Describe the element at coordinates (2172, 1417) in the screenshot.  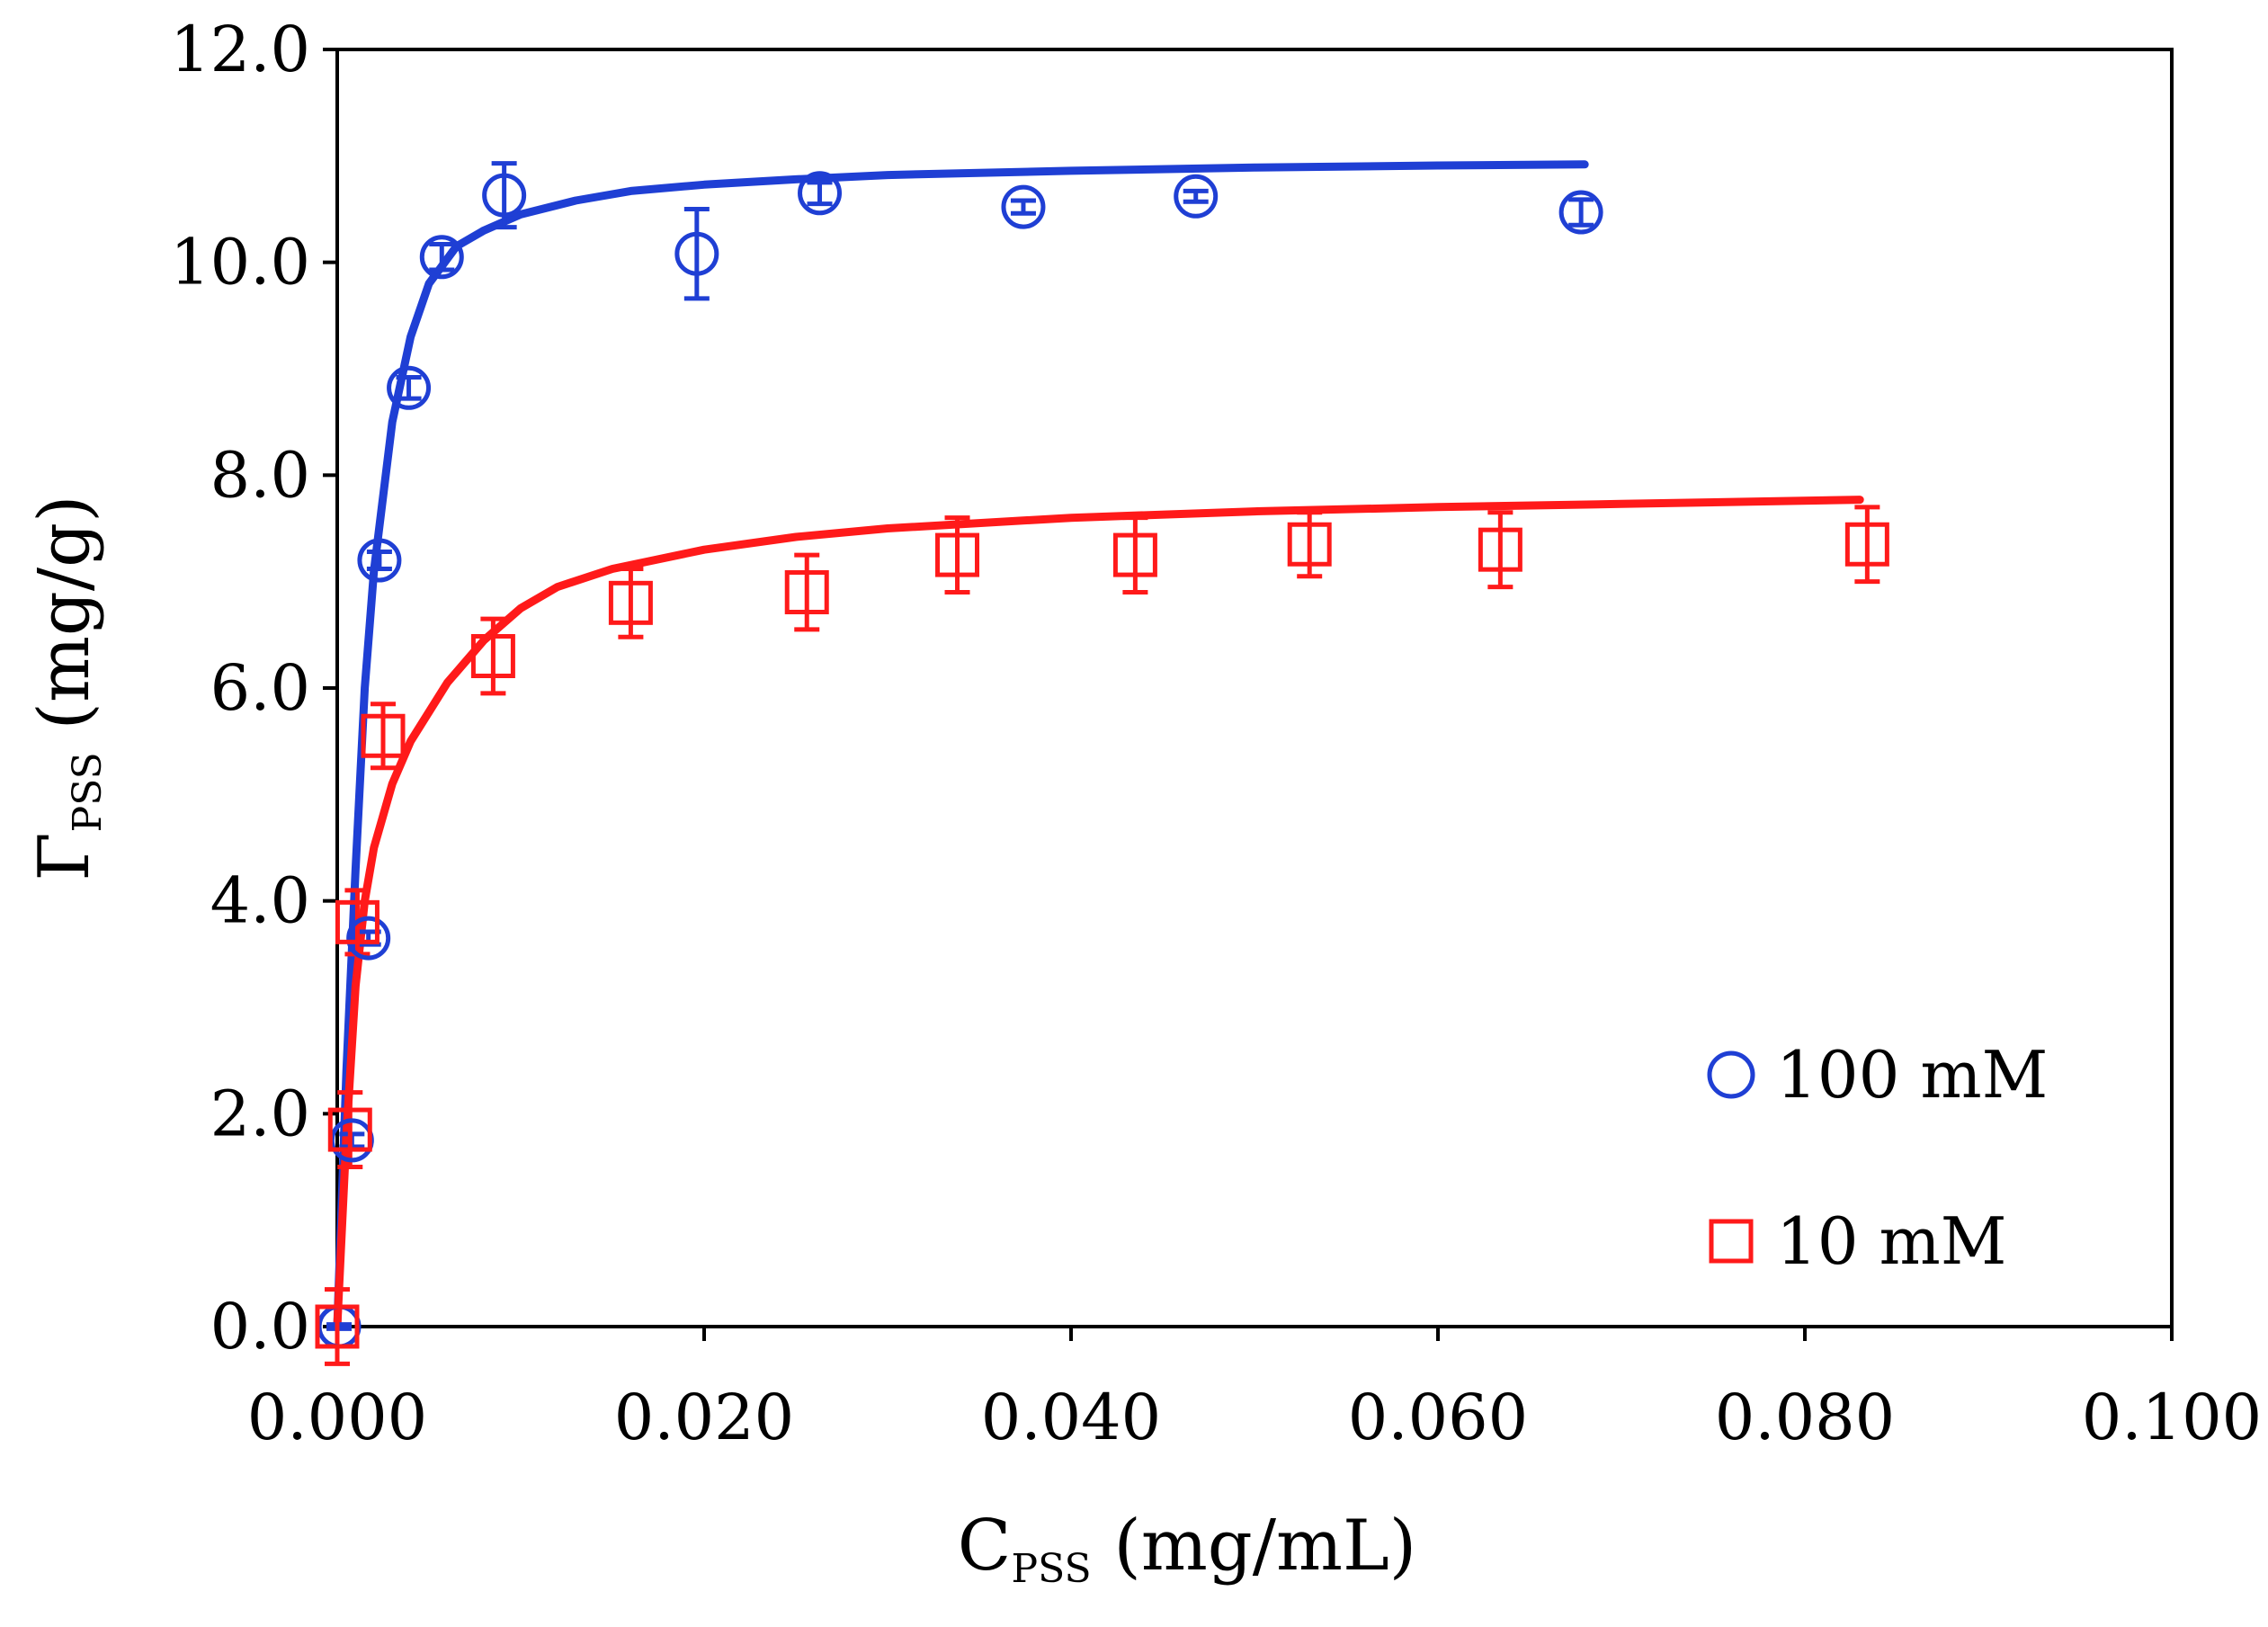
I see `x-tick-label: 0.100` at that location.